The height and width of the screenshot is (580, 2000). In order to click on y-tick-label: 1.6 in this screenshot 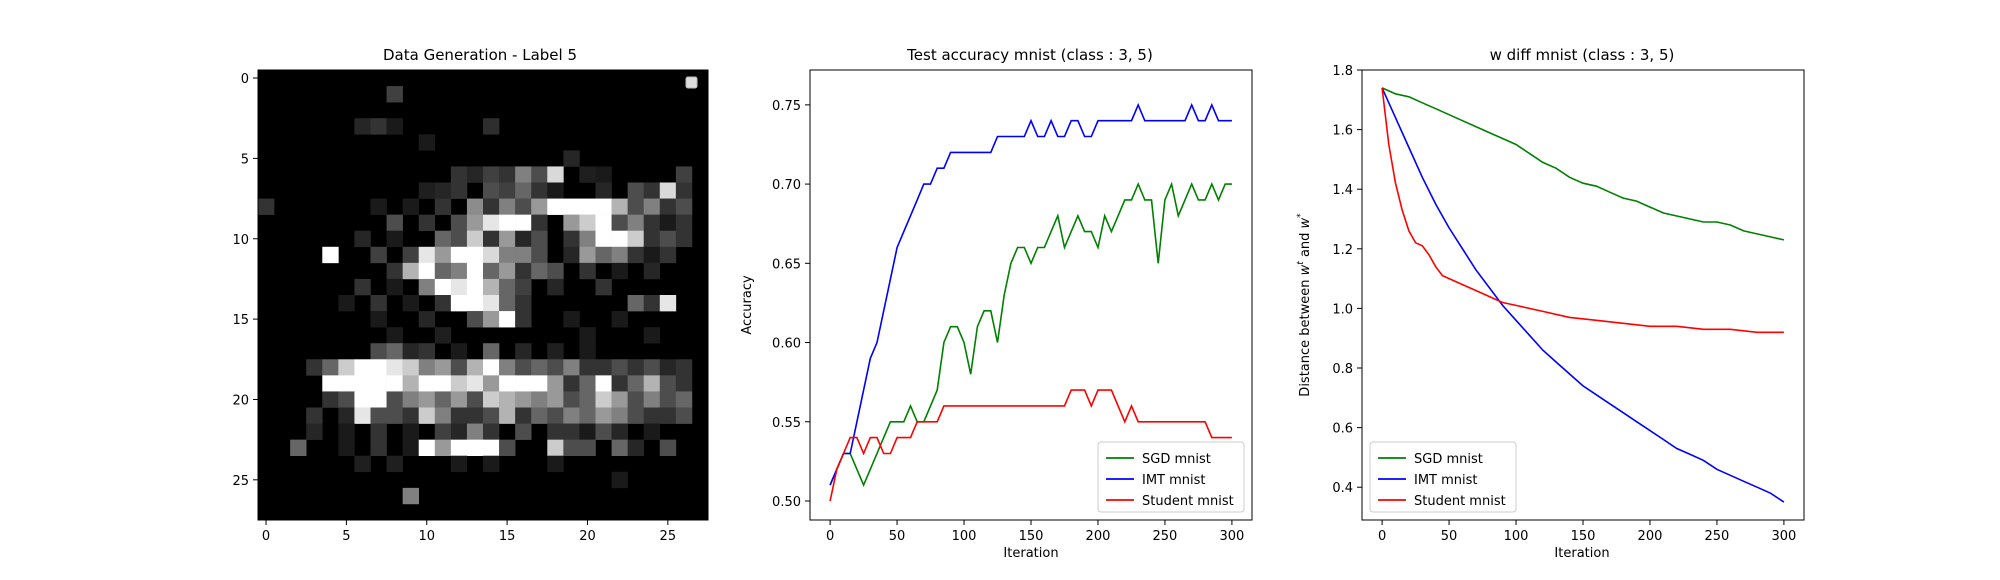, I will do `click(1342, 131)`.